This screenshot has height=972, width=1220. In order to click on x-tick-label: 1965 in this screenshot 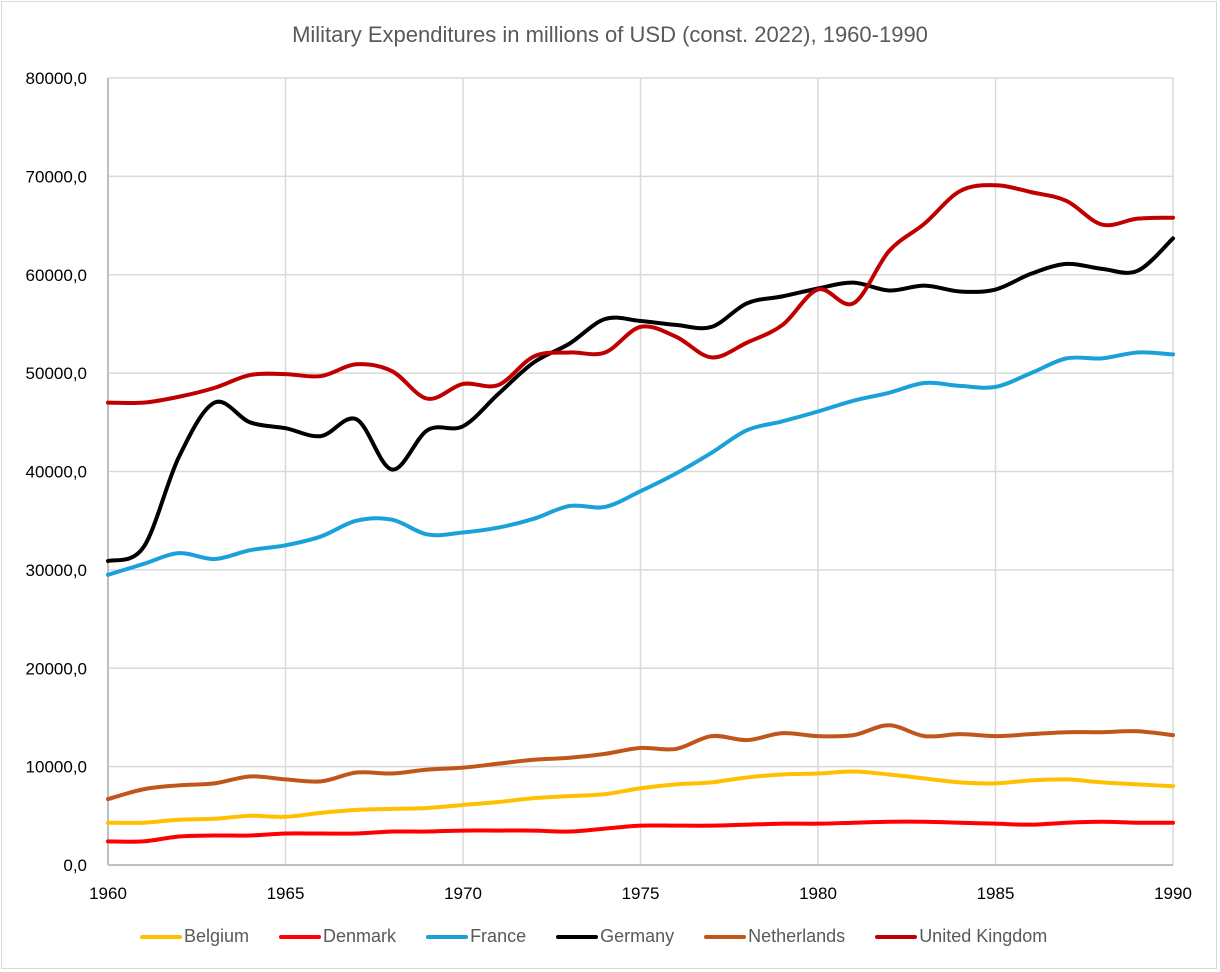, I will do `click(286, 893)`.